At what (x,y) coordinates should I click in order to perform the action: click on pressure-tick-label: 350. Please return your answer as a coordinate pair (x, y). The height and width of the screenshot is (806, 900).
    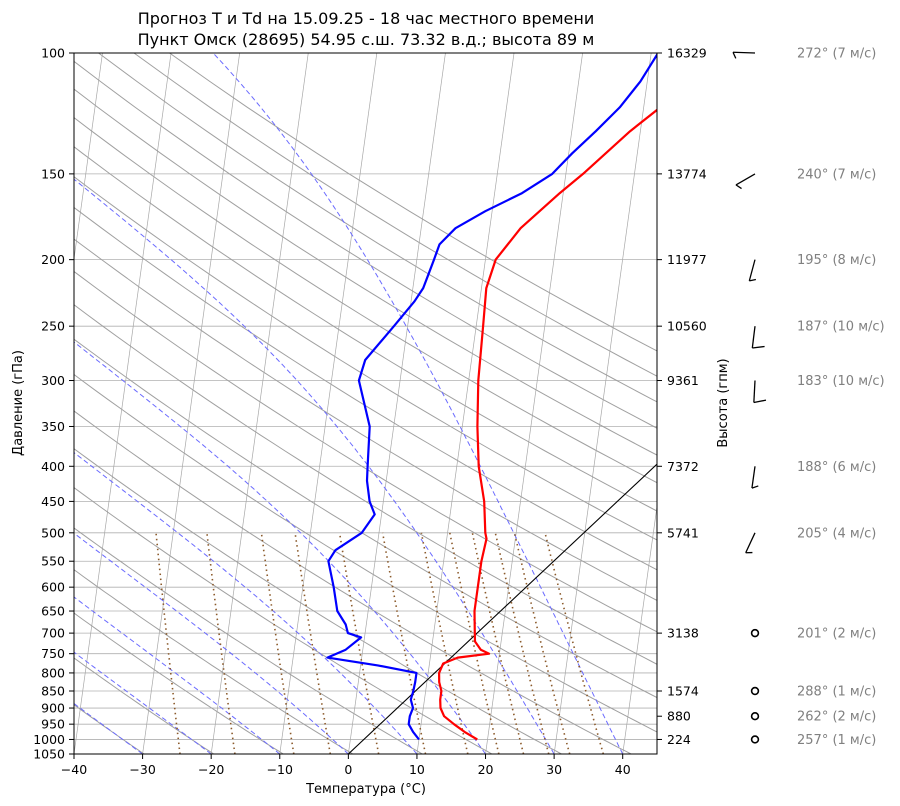
    Looking at the image, I should click on (53, 426).